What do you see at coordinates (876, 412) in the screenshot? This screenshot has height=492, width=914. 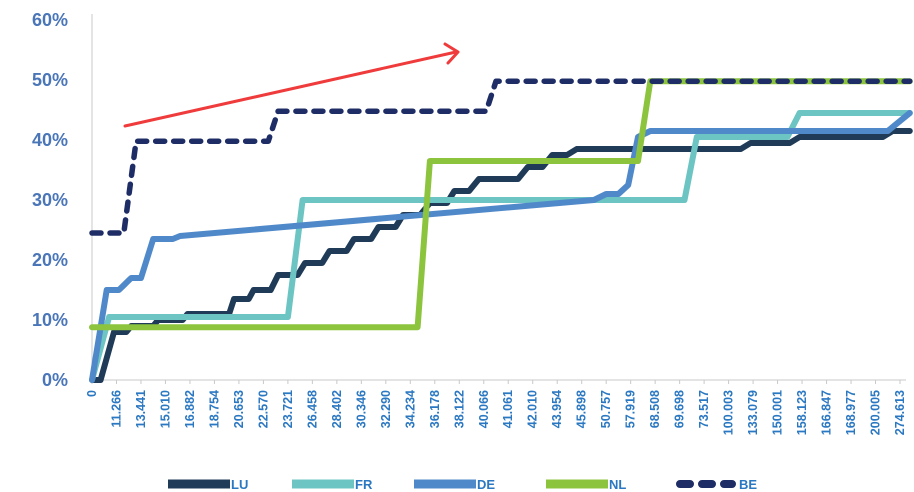 I see `x-tick-label: 200.005` at bounding box center [876, 412].